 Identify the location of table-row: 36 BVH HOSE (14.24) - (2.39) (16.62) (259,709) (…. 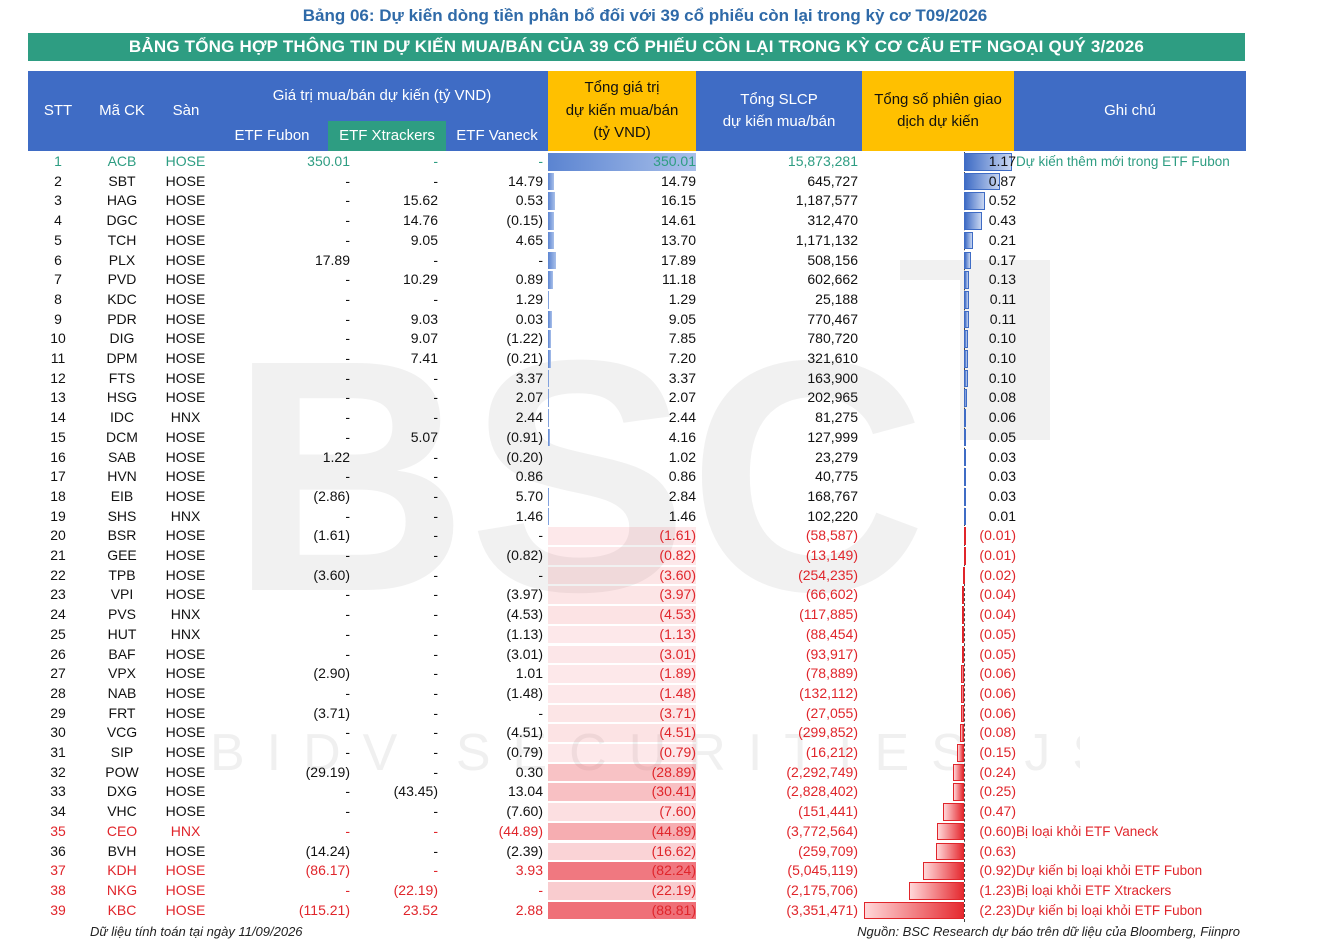
(678, 852).